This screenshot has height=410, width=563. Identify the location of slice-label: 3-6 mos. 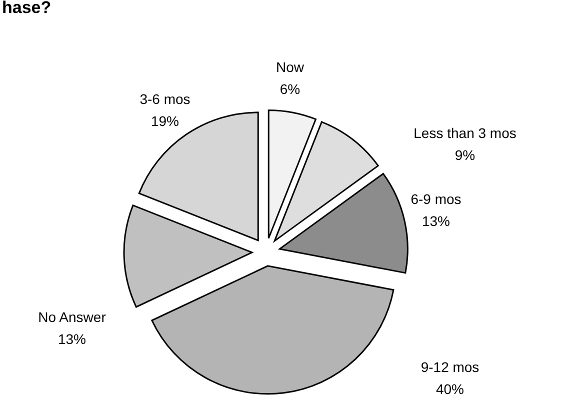
(165, 99).